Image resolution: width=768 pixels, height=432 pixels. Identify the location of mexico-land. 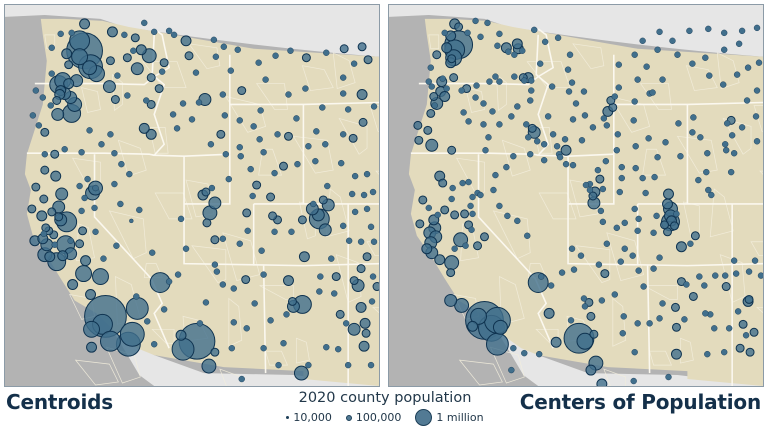
(246, 359).